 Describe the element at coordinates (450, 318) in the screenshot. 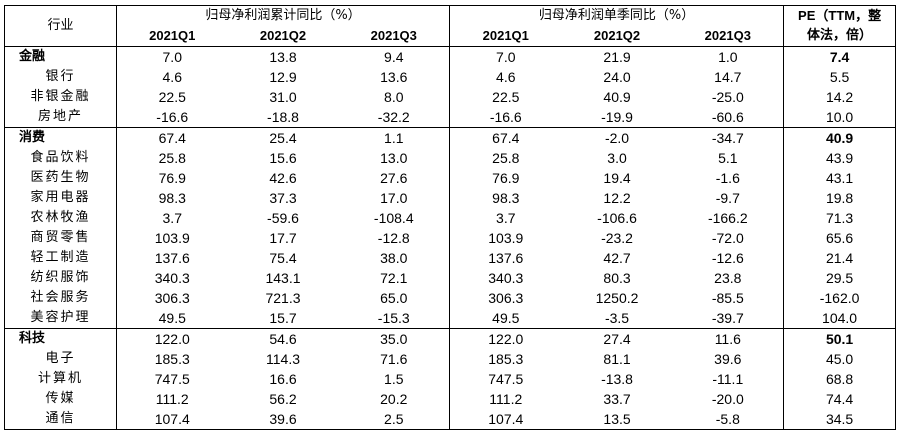

I see `table-row: 美容护理 49.5 15.7 -15.3 49.5 -3.5 -39.7 104.0` at that location.